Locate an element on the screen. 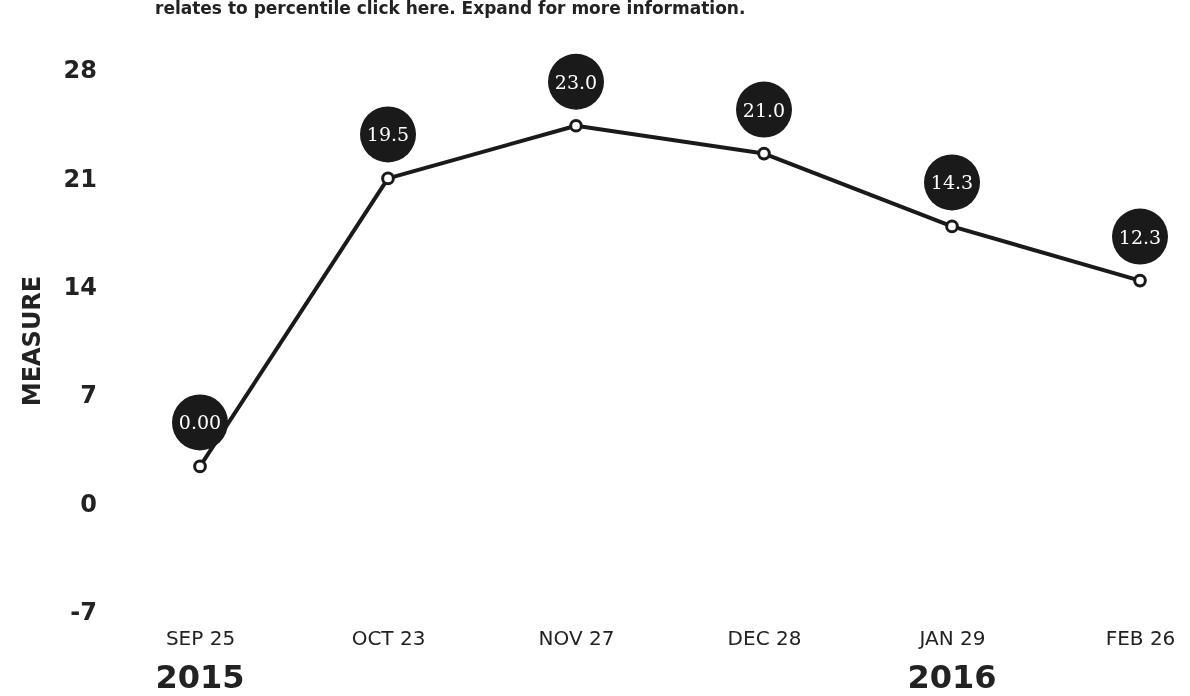 The width and height of the screenshot is (1190, 696). y-tick-label: 0 is located at coordinates (88, 503).